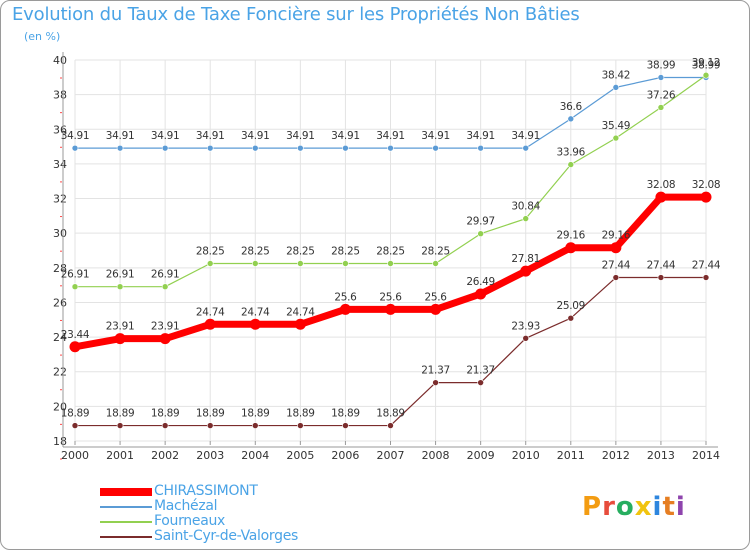  What do you see at coordinates (60, 60) in the screenshot?
I see `y-tick-label: 40` at bounding box center [60, 60].